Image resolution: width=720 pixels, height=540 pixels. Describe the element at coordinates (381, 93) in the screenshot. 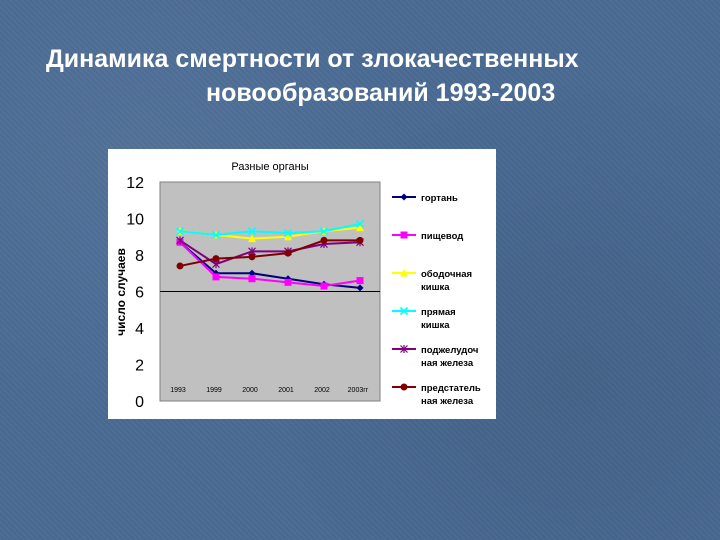

I see `slide-title-line2: новообразований 1993-2003` at that location.